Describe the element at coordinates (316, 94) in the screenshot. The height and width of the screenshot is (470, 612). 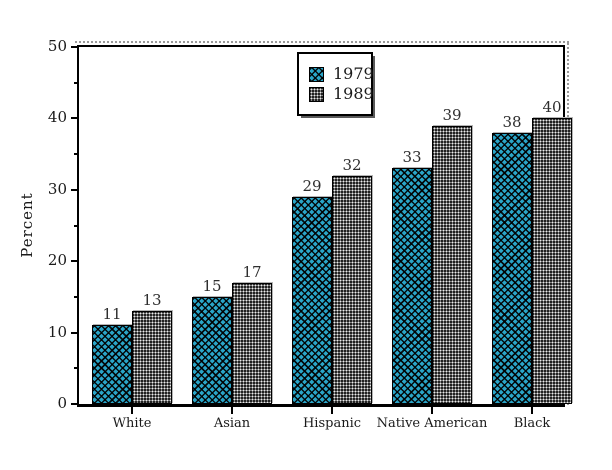
I see `legend-swatch-1989` at that location.